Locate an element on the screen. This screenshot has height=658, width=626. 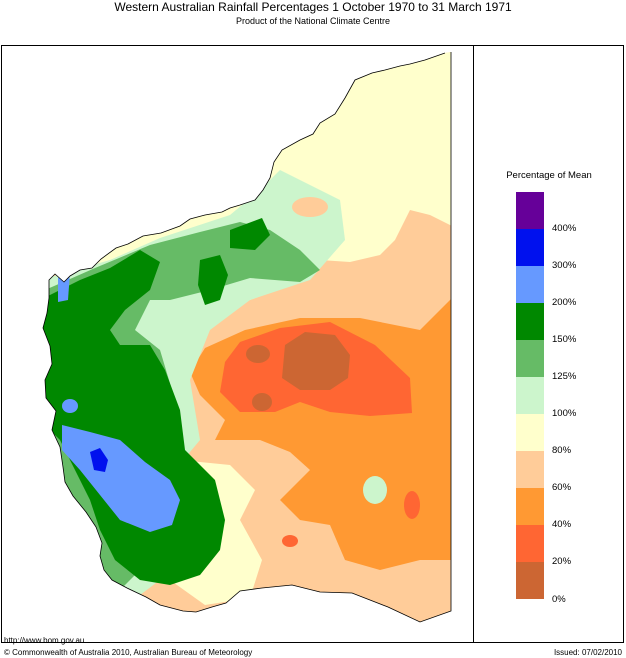
legend-label: 200% is located at coordinates (564, 302).